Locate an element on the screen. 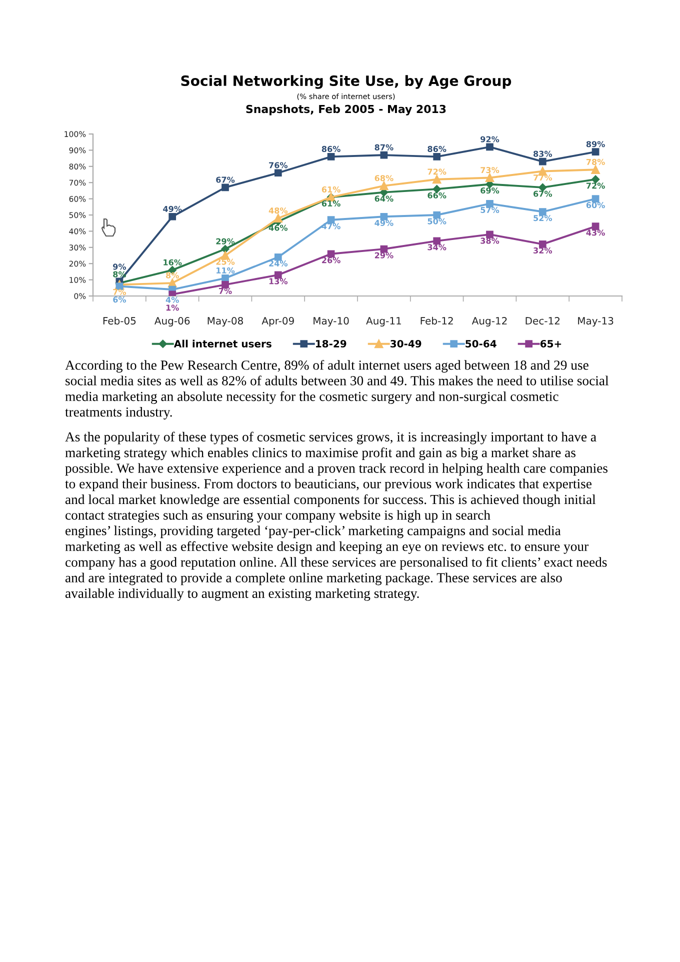 The height and width of the screenshot is (962, 680). x-tick-label: May-10 is located at coordinates (331, 322).